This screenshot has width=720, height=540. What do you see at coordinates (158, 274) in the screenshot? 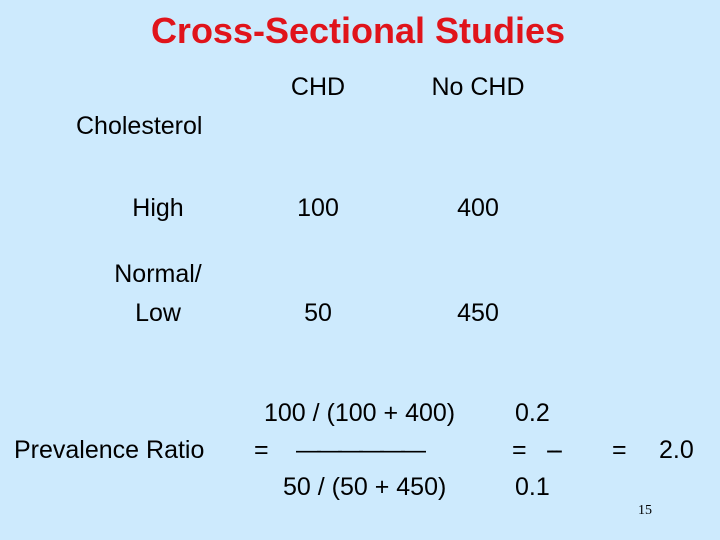
I see `row-label-normal: Normal/` at bounding box center [158, 274].